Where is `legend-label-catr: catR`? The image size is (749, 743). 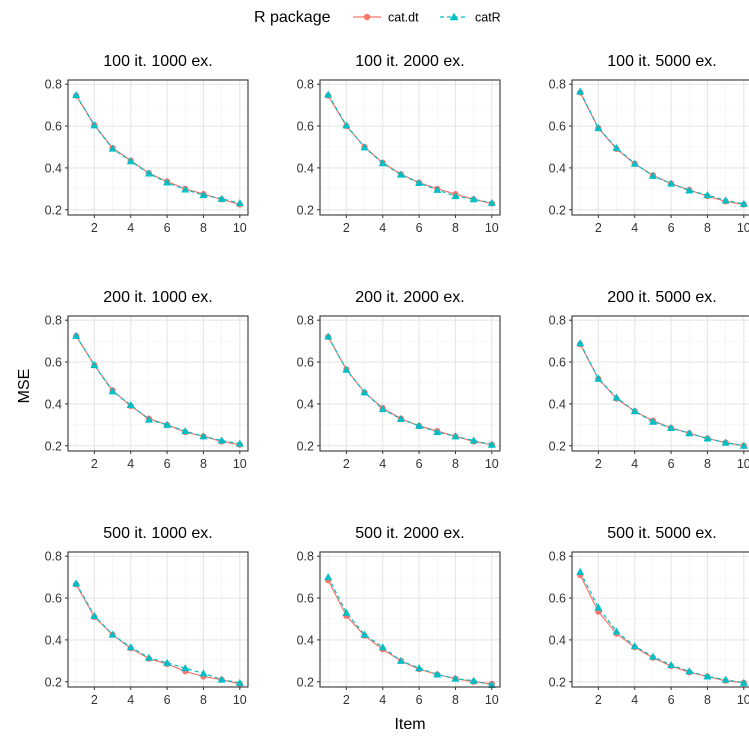
legend-label-catr: catR is located at coordinates (488, 18).